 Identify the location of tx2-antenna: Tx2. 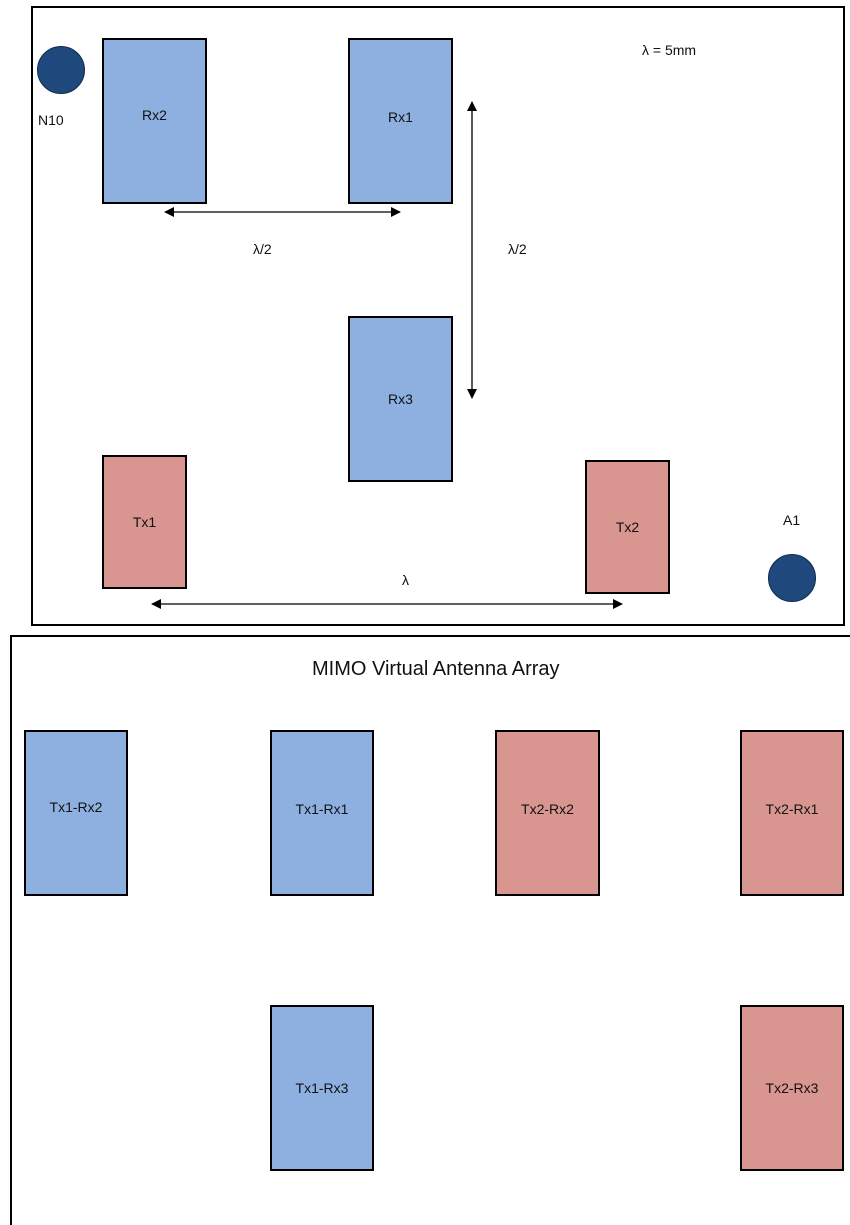
(627, 527).